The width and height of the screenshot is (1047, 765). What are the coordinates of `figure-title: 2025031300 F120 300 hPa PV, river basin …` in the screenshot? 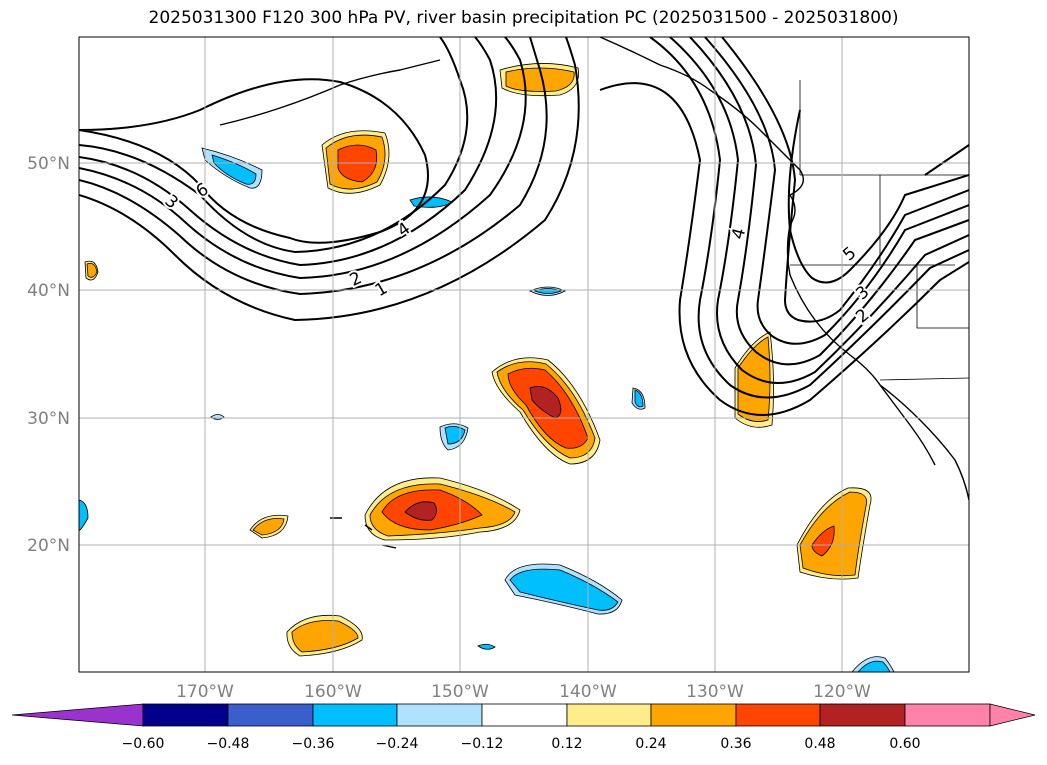 It's located at (523, 18).